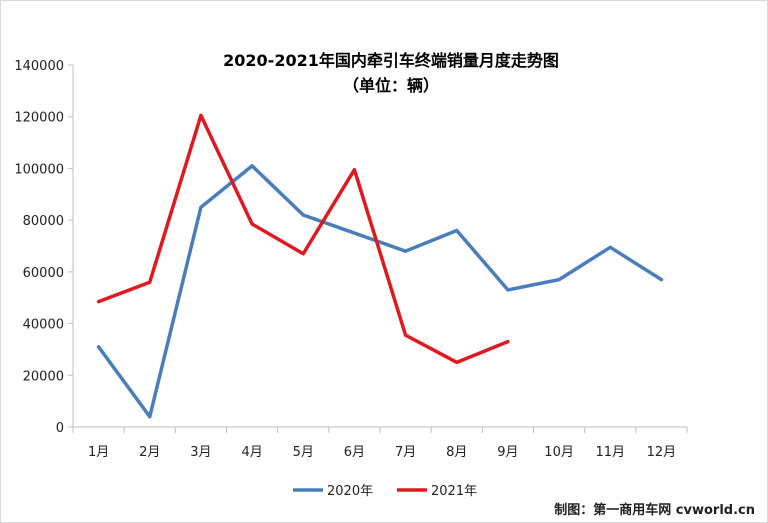 This screenshot has height=523, width=768. Describe the element at coordinates (454, 491) in the screenshot. I see `legend-label: 2021年` at that location.